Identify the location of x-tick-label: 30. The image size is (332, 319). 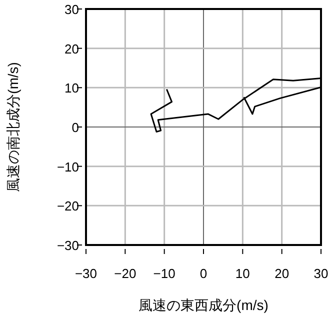
(321, 273).